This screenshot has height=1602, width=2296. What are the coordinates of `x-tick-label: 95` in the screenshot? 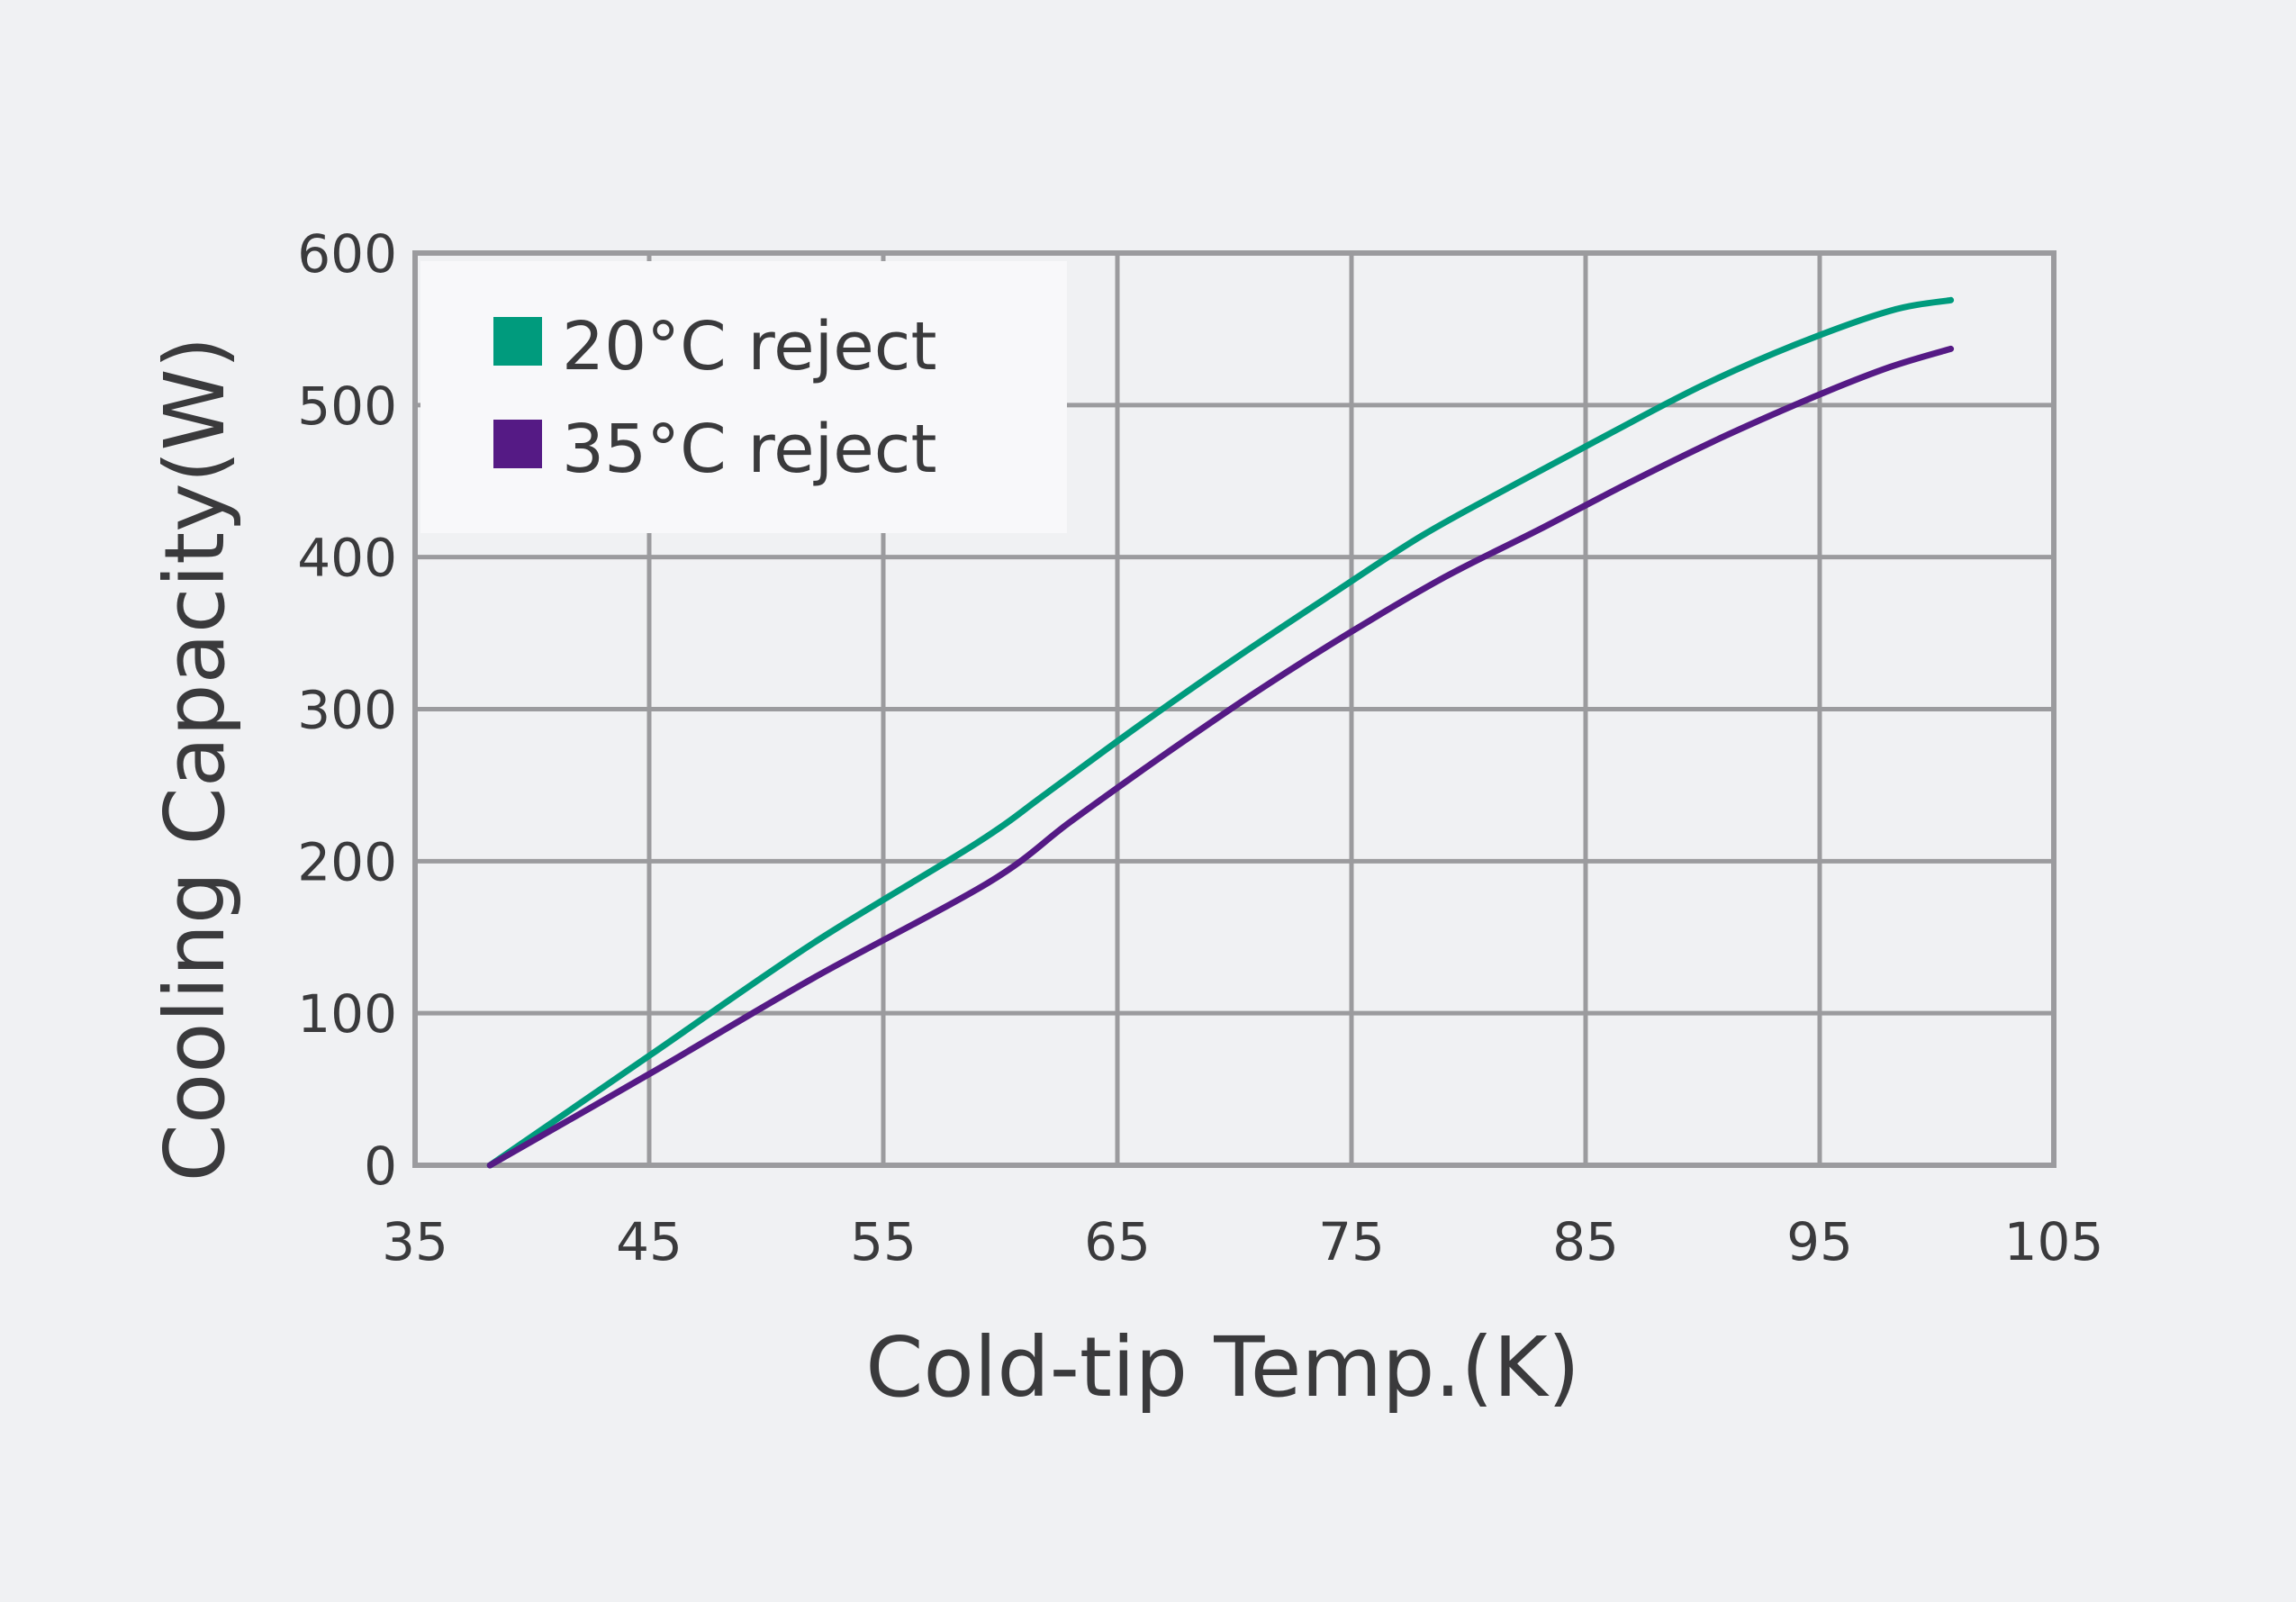 It's located at (1819, 1241).